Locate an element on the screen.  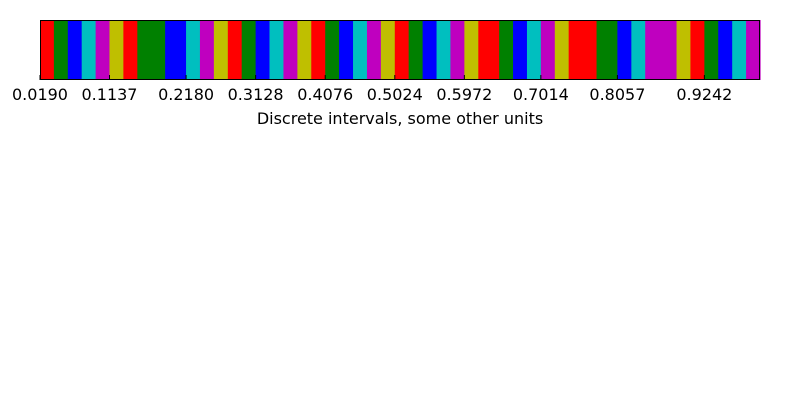
colorbar-frame is located at coordinates (400, 50).